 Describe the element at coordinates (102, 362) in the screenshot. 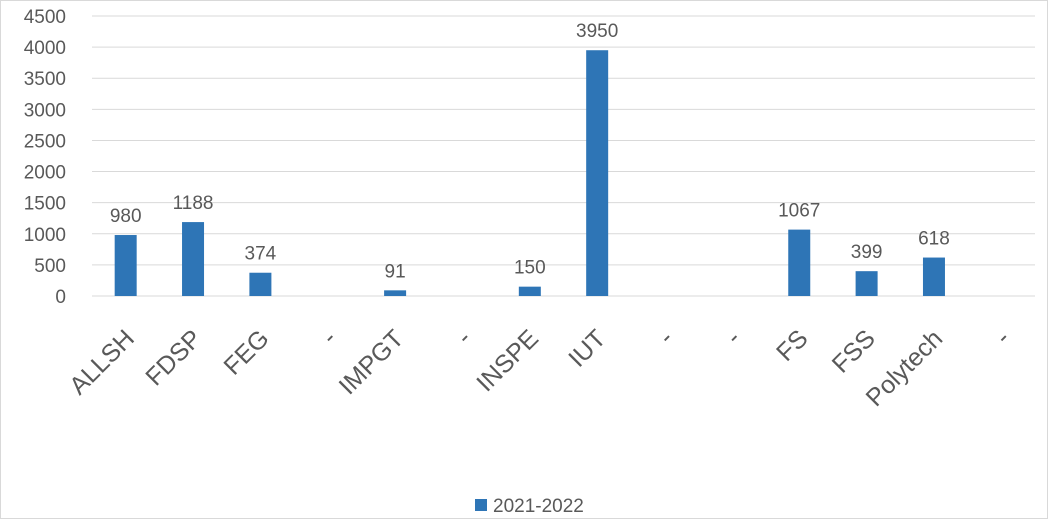

I see `x-tick-label: ALLSH` at that location.